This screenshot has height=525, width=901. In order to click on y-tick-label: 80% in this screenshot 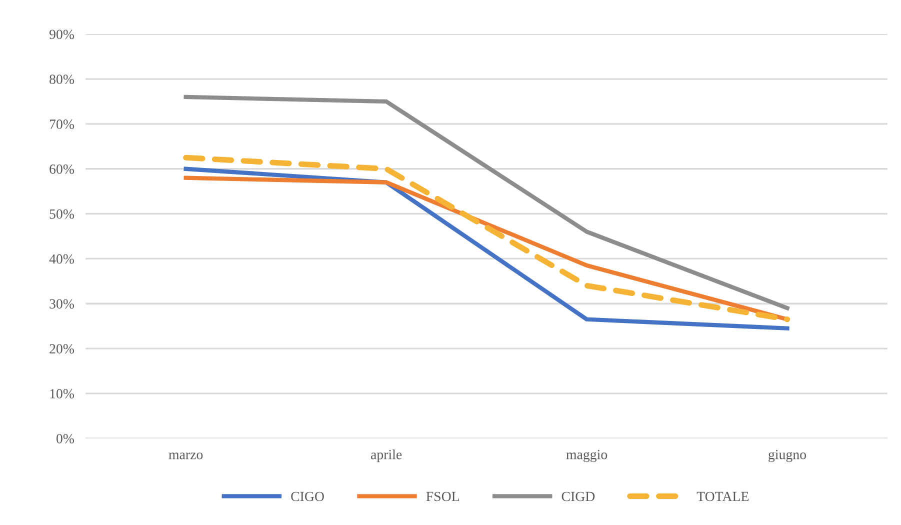, I will do `click(62, 79)`.